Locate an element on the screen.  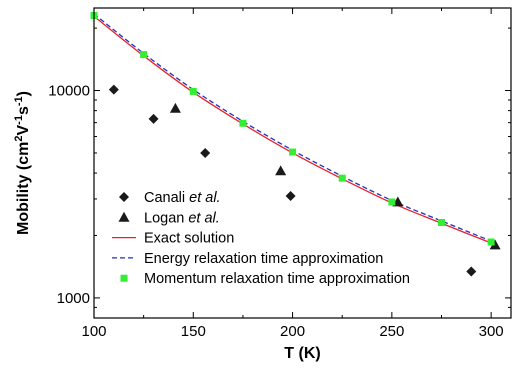
y-axis-label: Mobility (cm2V-1s-1) is located at coordinates (22, 163).